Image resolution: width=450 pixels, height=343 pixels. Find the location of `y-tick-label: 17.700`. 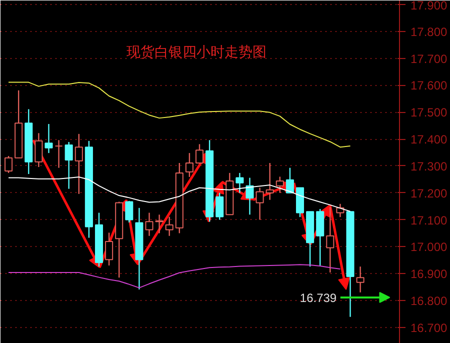

y-tick-label: 17.700 is located at coordinates (429, 59).